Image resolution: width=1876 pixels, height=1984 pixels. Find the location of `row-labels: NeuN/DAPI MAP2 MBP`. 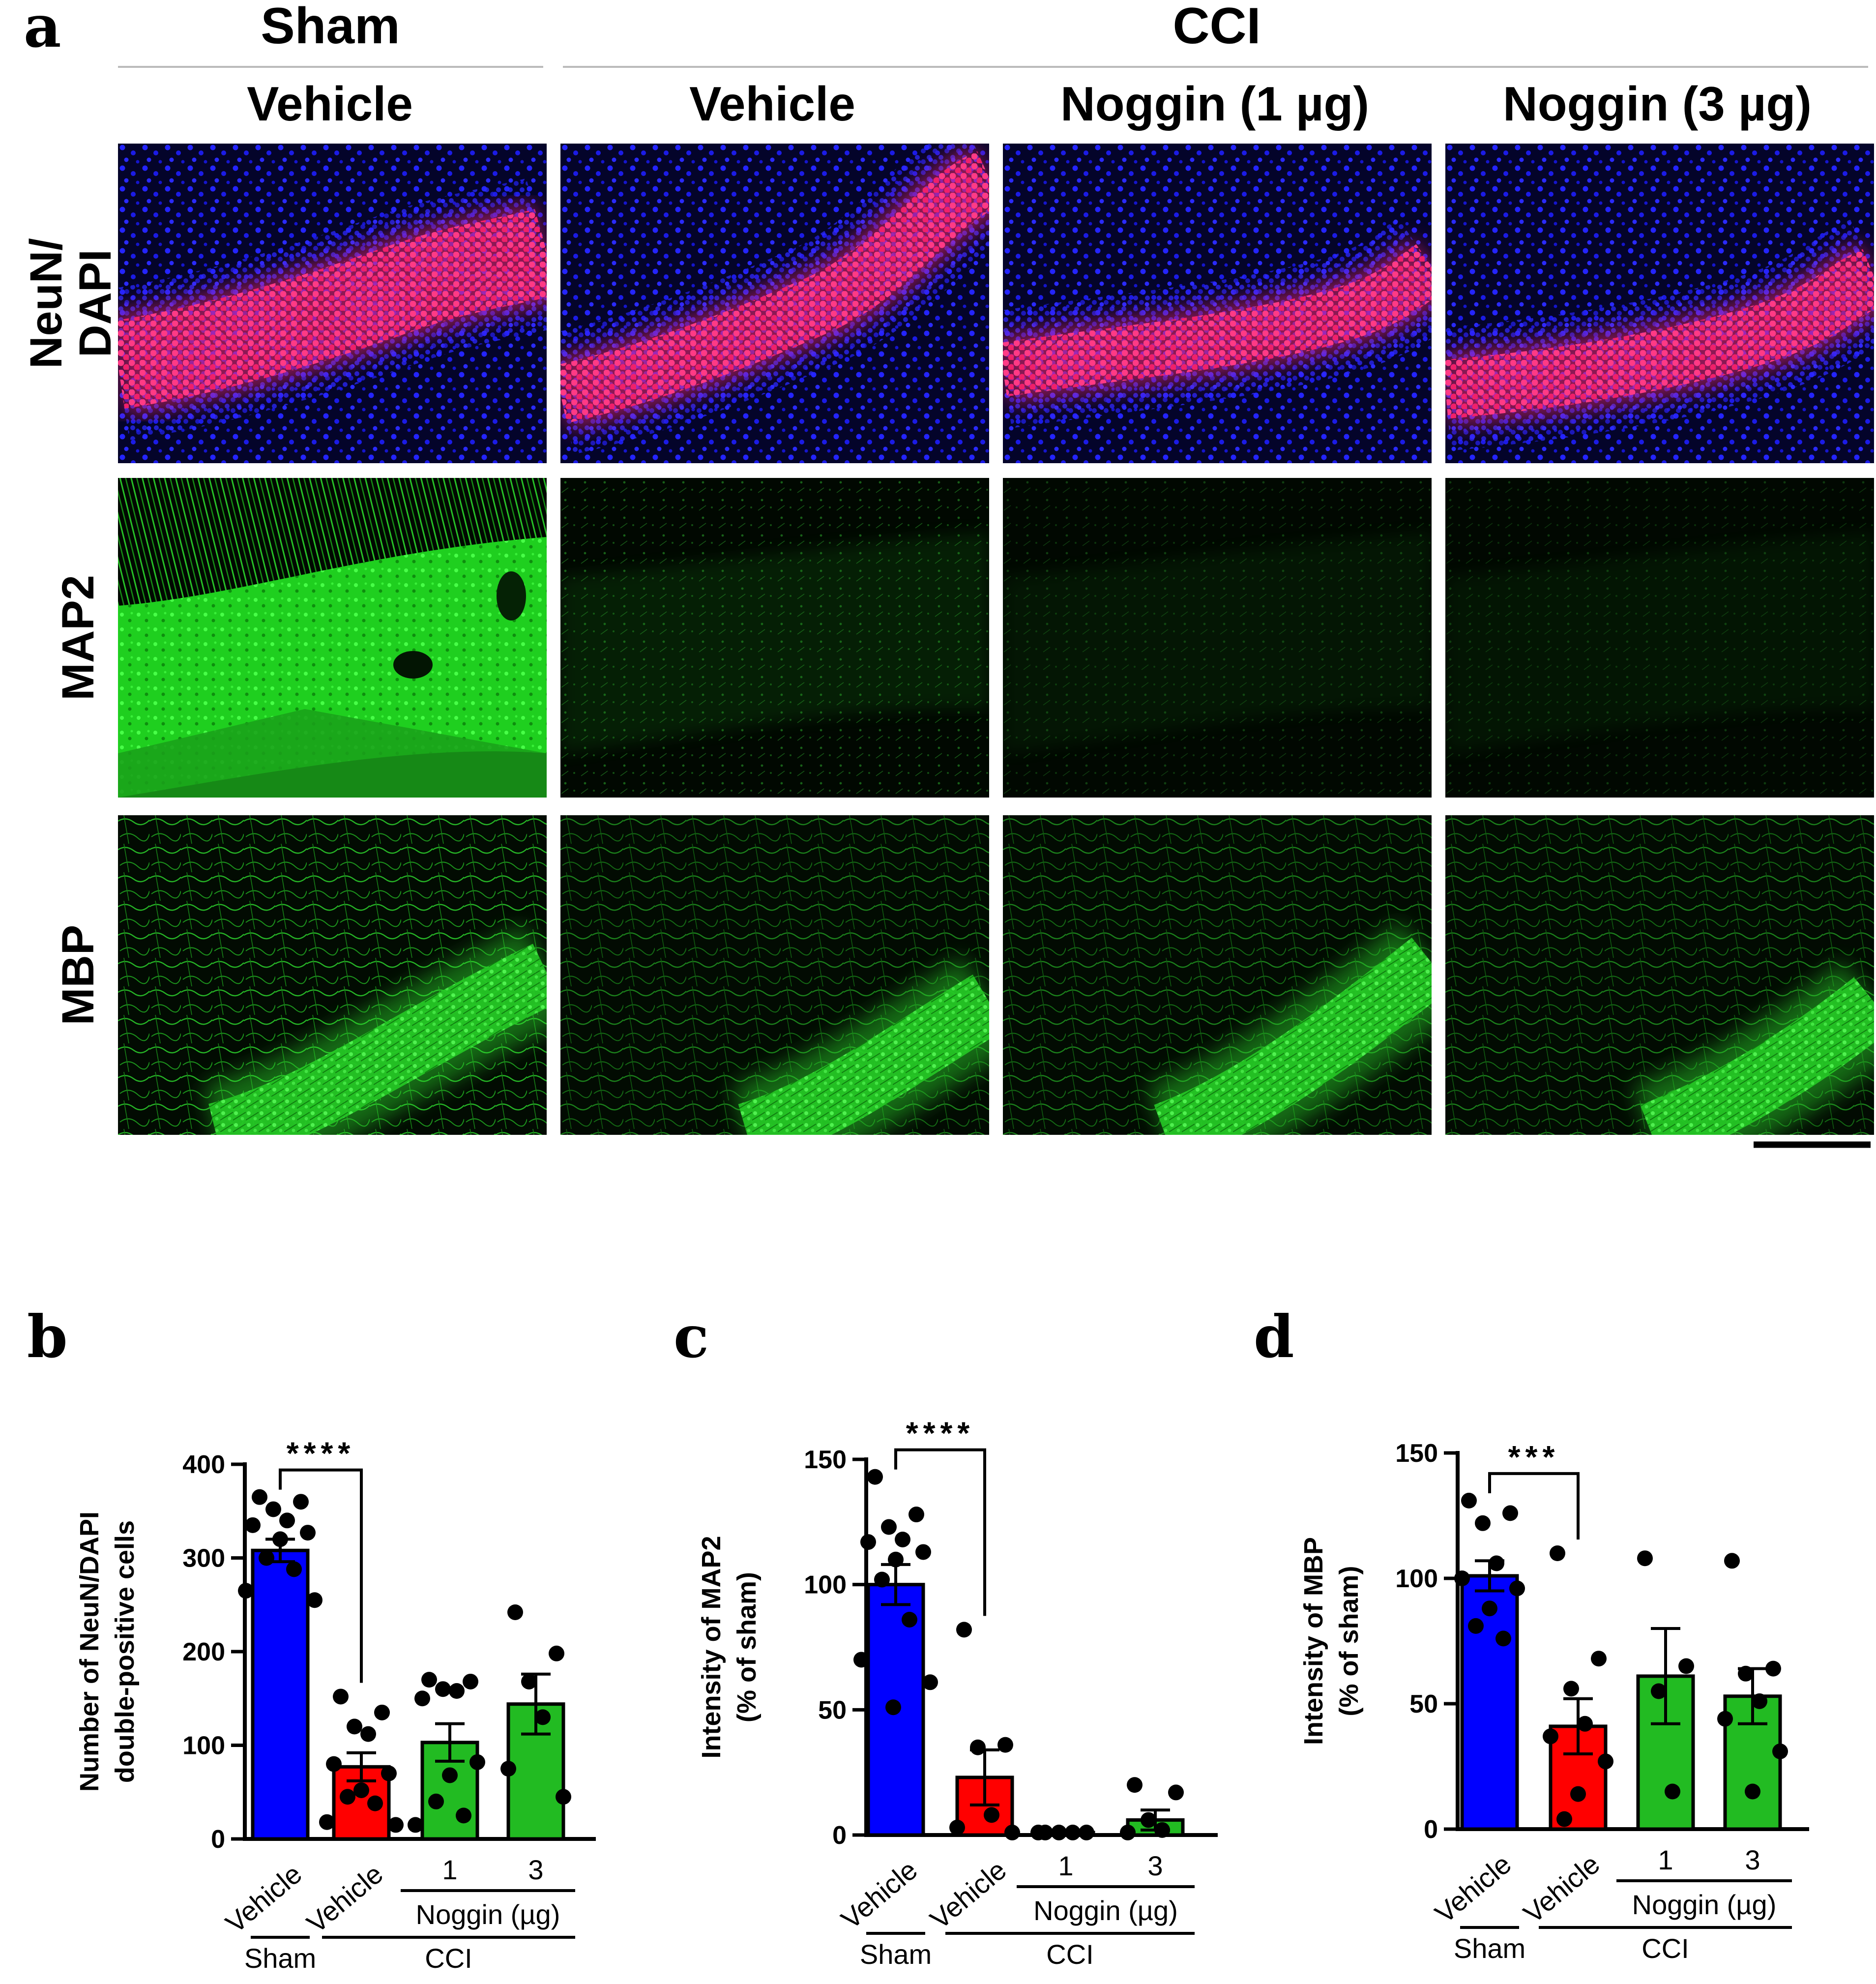

row-labels: NeuN/DAPI MAP2 MBP is located at coordinates (70, 631).